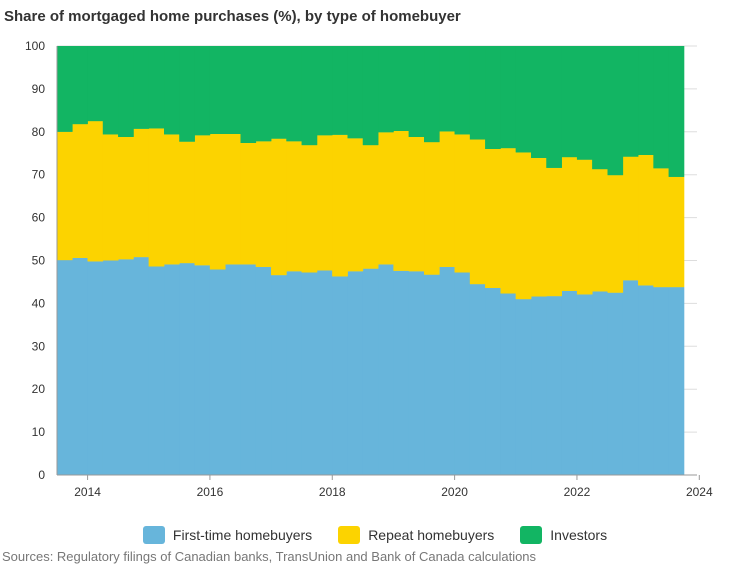 Image resolution: width=750 pixels, height=567 pixels. Describe the element at coordinates (39, 346) in the screenshot. I see `y-tick-label: 30` at that location.